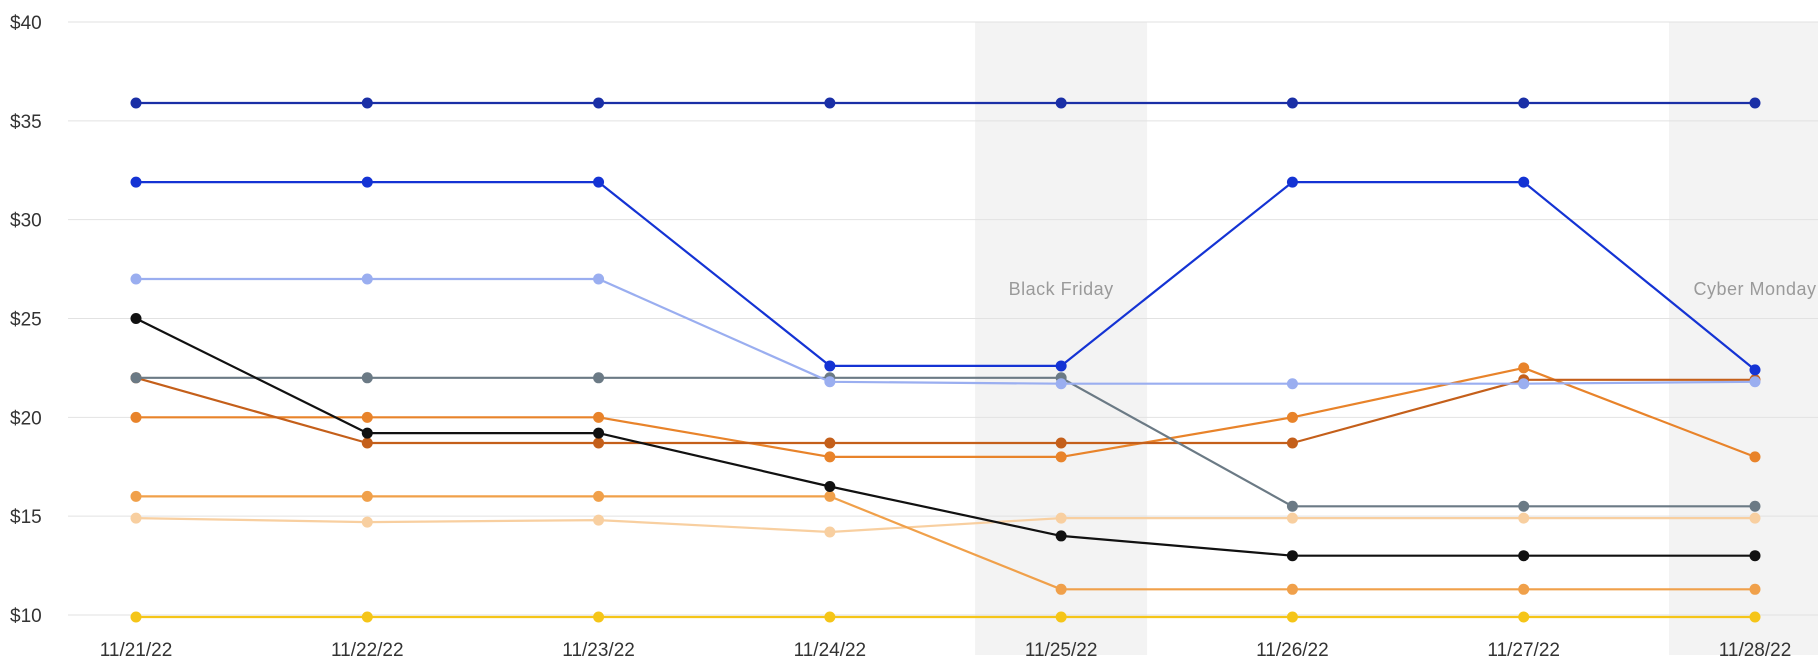 The height and width of the screenshot is (668, 1818). Describe the element at coordinates (598, 650) in the screenshot. I see `x-tick-label: 11/23/22` at that location.